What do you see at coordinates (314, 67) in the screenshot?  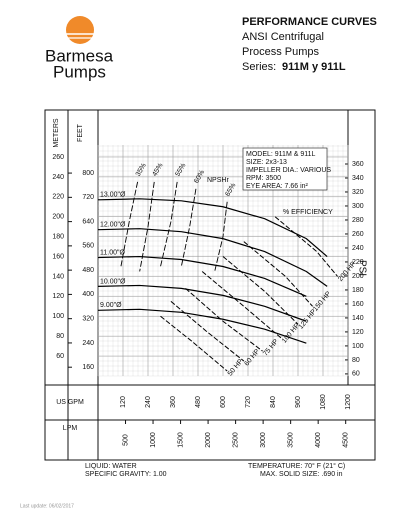 I see `series-name: 911M y 911L` at bounding box center [314, 67].